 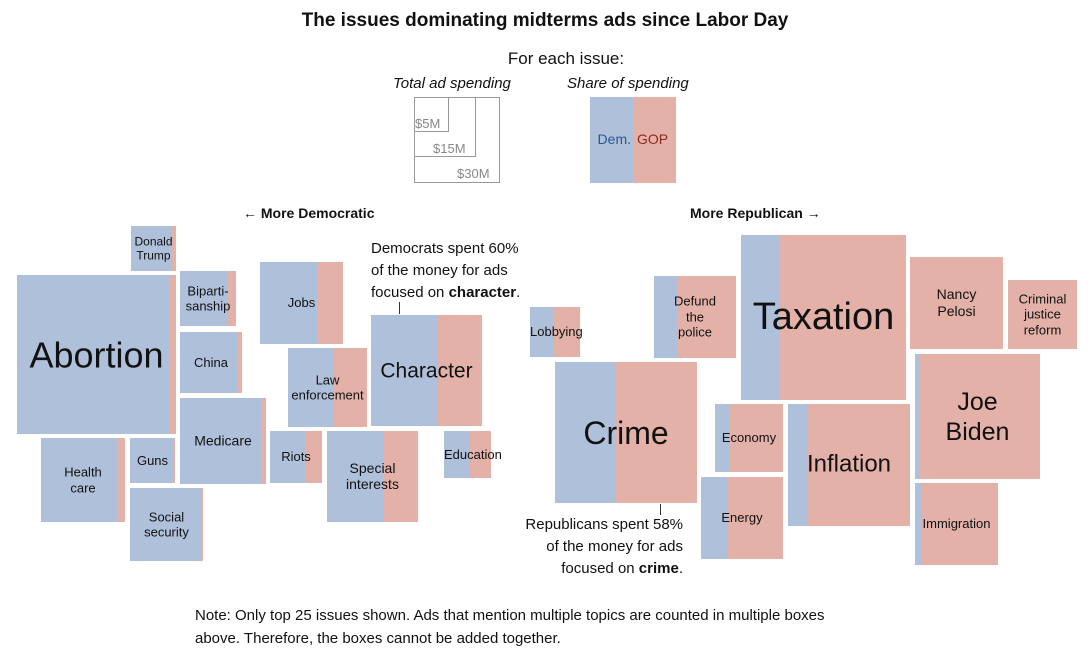 I want to click on issue-label: Education, so click(x=473, y=454).